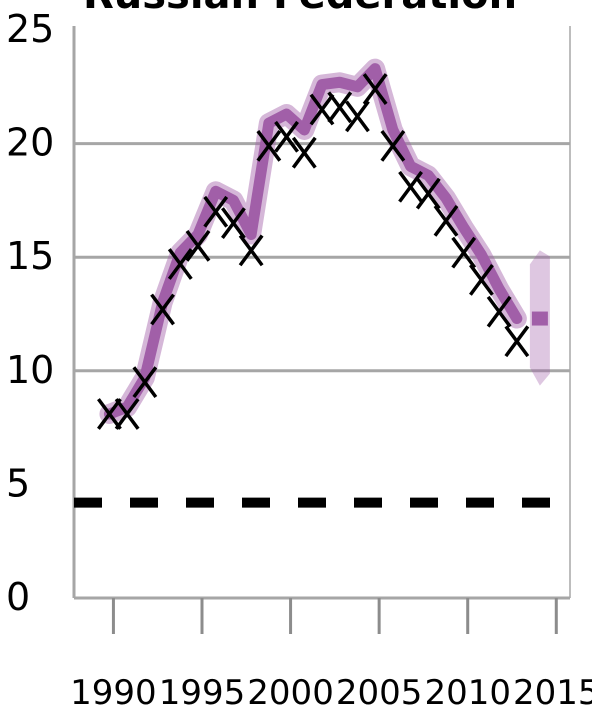 The height and width of the screenshot is (715, 592). Describe the element at coordinates (517, 341) in the screenshot. I see `x-marker-2013` at that location.